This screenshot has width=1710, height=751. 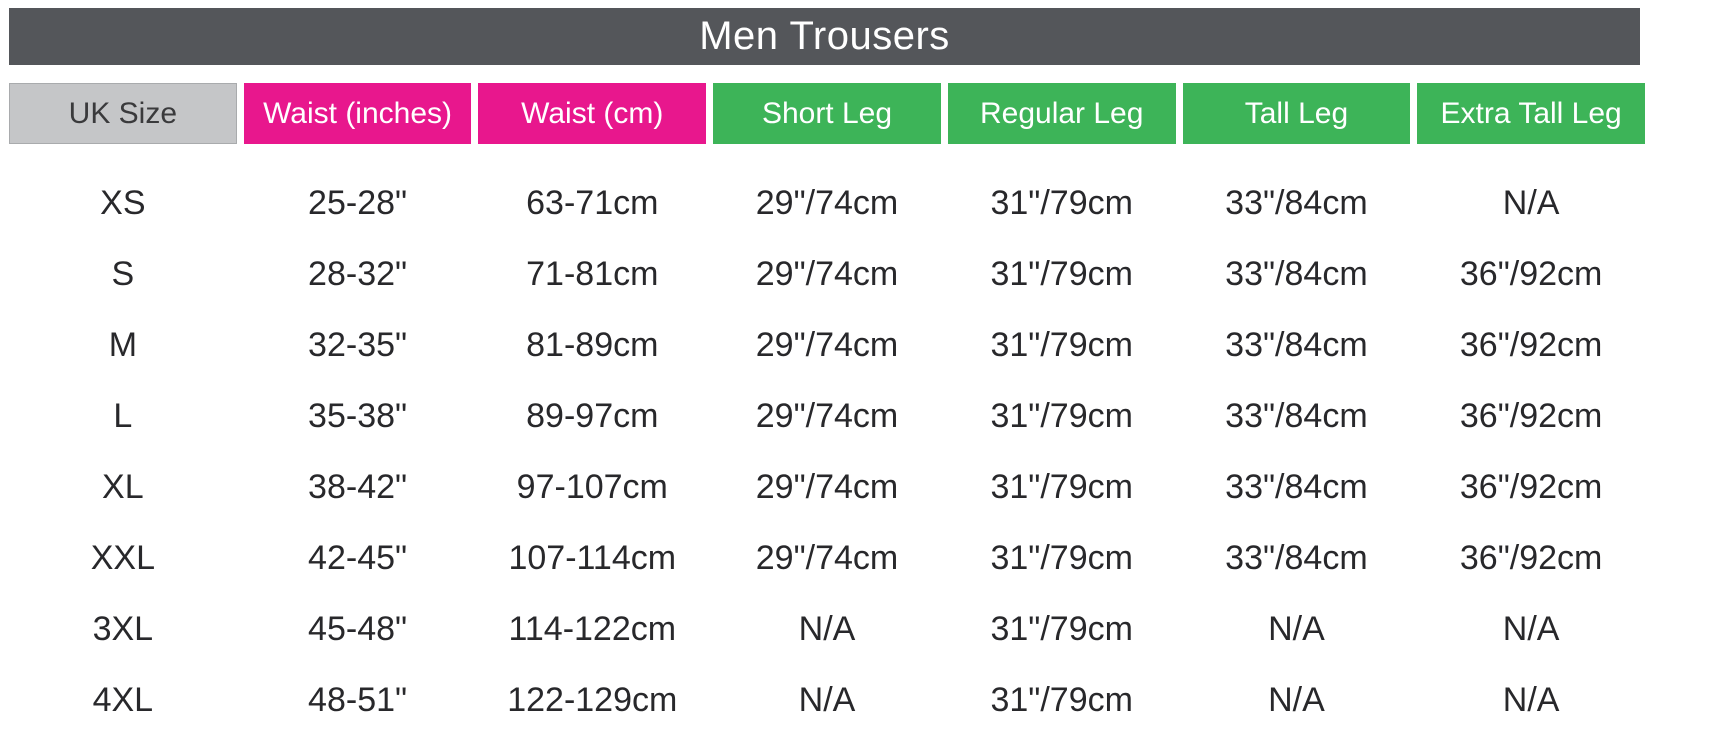 I want to click on column-header-short-leg: Short Leg, so click(x=827, y=113).